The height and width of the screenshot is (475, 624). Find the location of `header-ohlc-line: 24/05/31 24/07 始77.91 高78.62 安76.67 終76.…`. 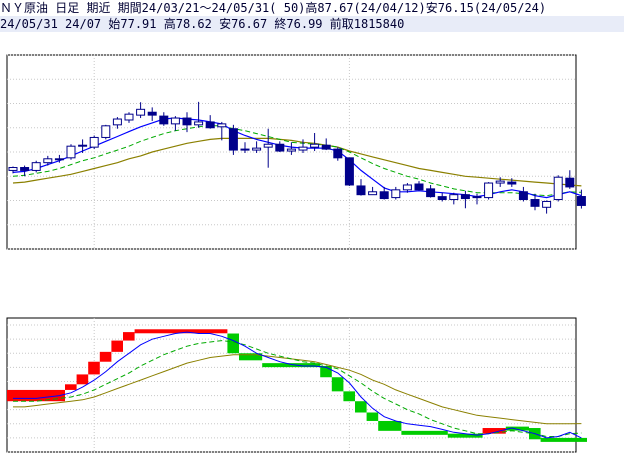

header-ohlc-line: 24/05/31 24/07 始77.91 高78.62 安76.67 終76.… is located at coordinates (312, 24).